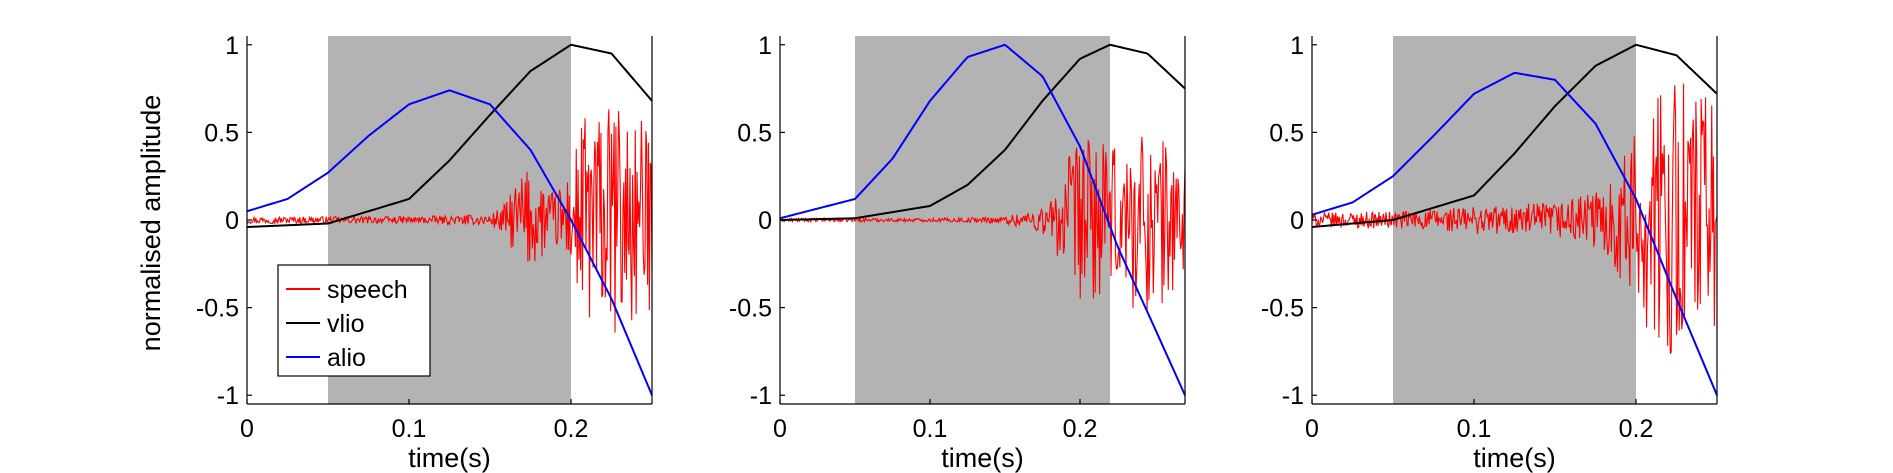  I want to click on legend-label-alio: alio, so click(346, 358).